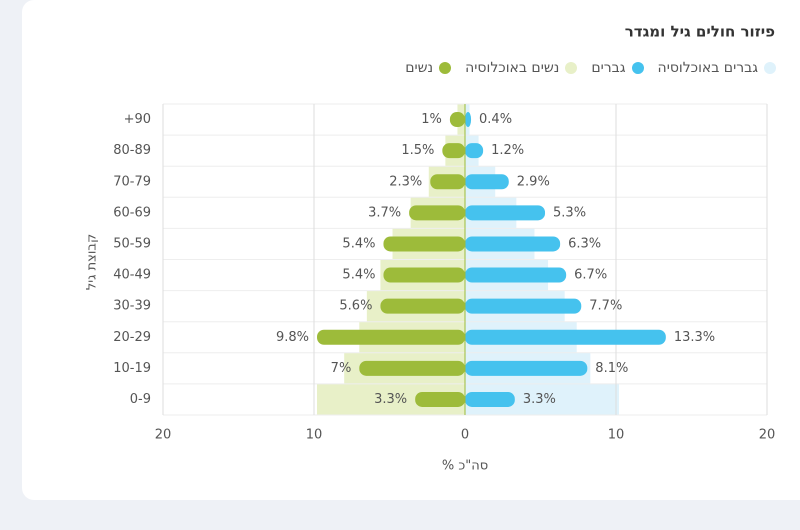  What do you see at coordinates (605, 306) in the screenshot?
I see `value-label: 7.7%` at bounding box center [605, 306].